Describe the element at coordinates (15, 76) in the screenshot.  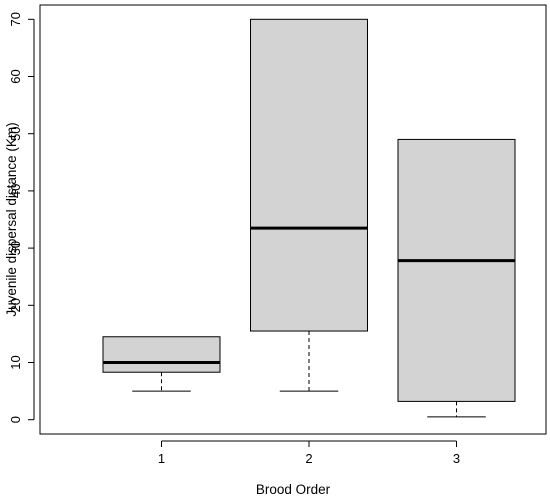
I see `y-tick-label-60: 60` at that location.